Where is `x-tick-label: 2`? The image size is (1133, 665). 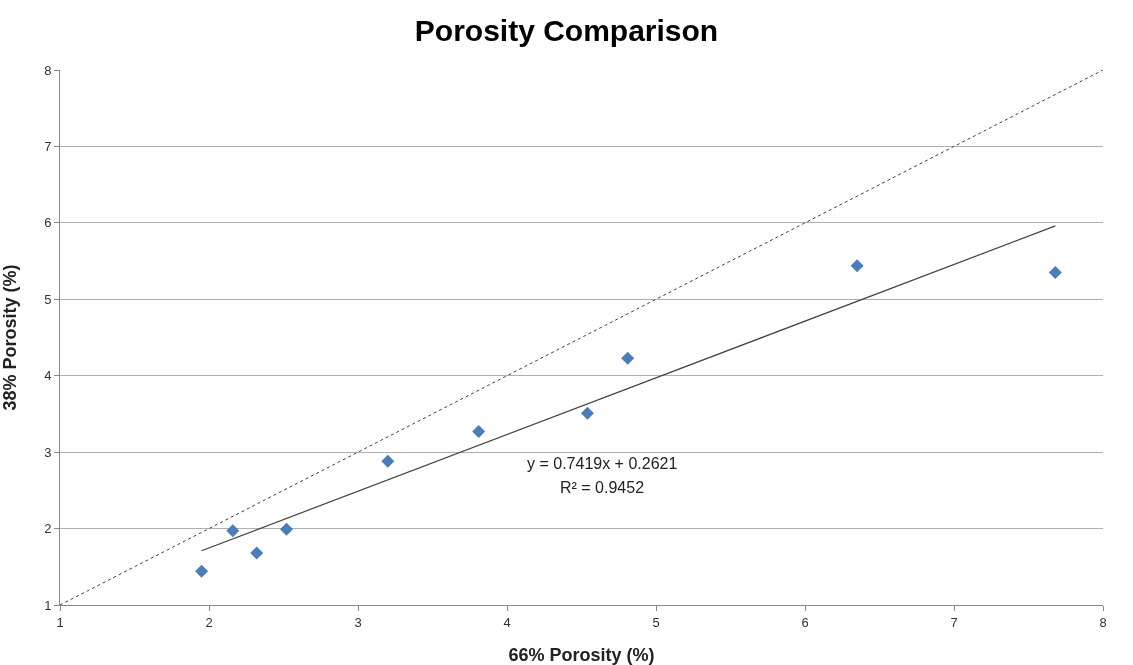 x-tick-label: 2 is located at coordinates (209, 622).